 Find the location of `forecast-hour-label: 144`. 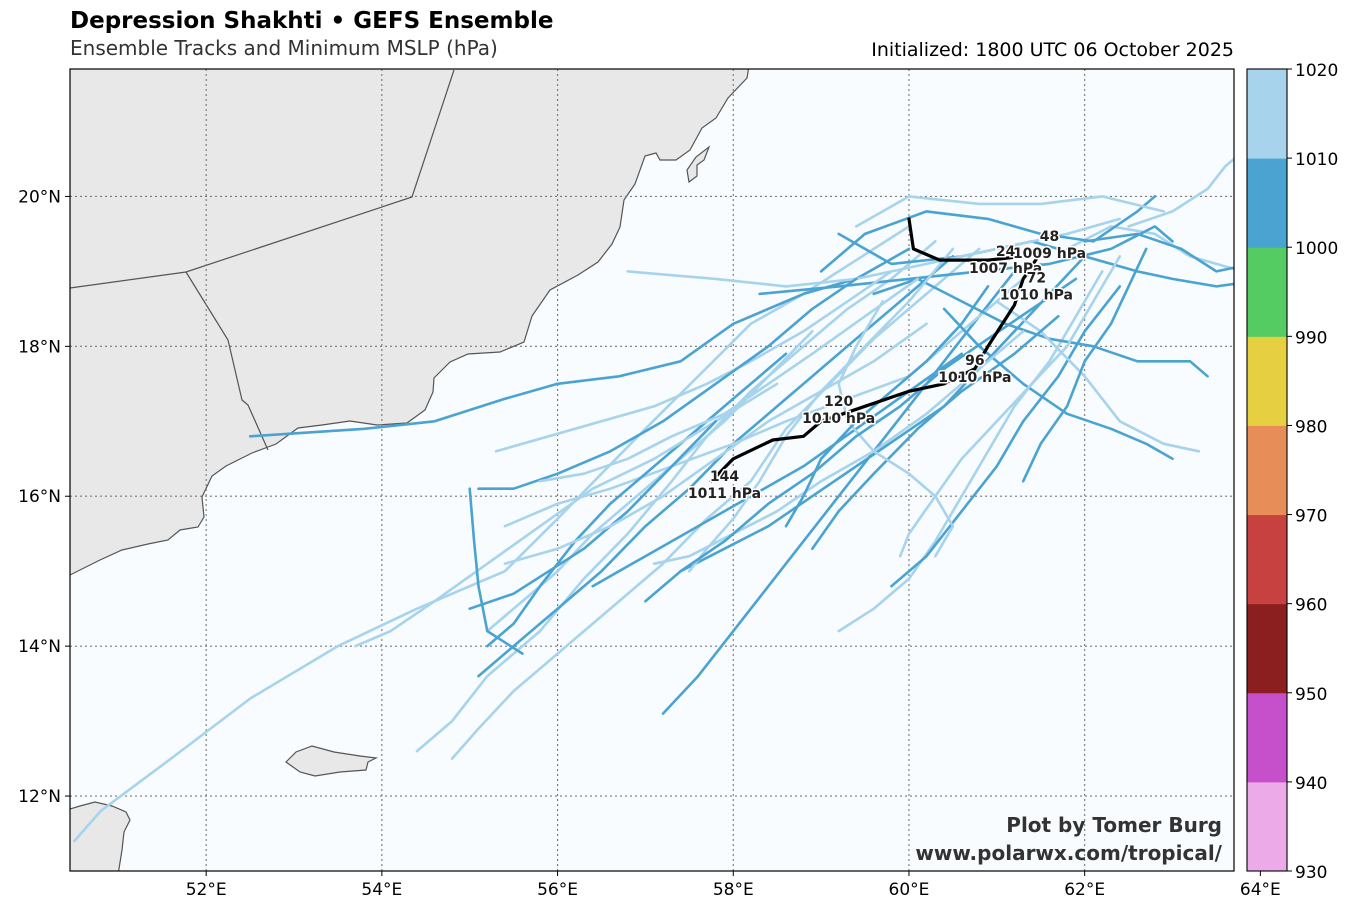

forecast-hour-label: 144 is located at coordinates (724, 477).